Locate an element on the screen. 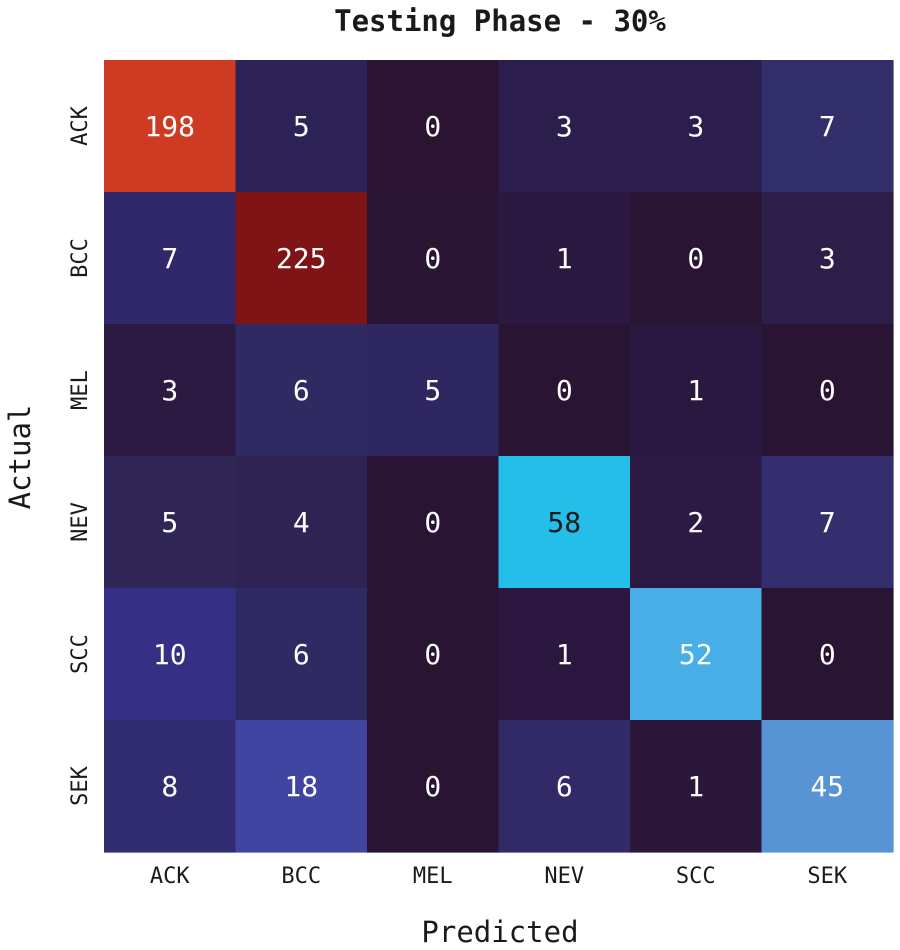 The width and height of the screenshot is (900, 950). cell-value-label: 18 is located at coordinates (301, 786).